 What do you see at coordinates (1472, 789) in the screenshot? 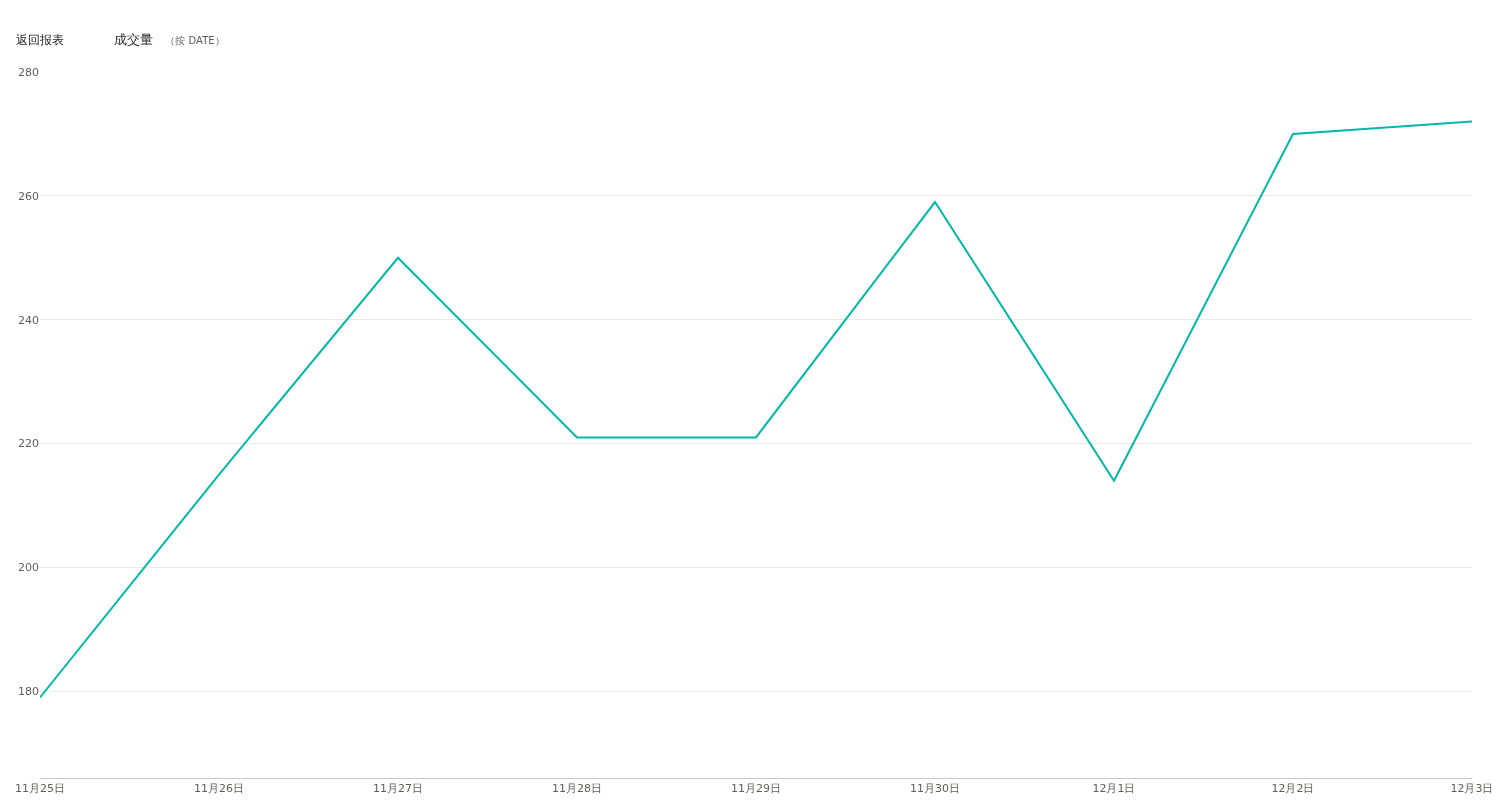
I see `x-tick-label: 12月3日` at bounding box center [1472, 789].